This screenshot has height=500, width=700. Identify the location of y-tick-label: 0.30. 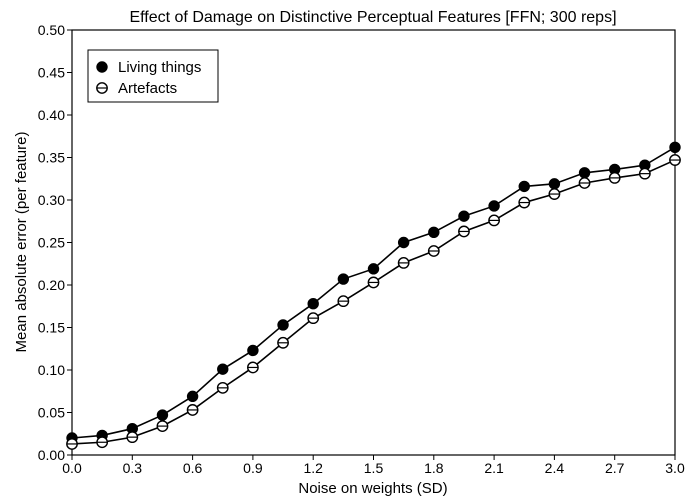
(51, 200).